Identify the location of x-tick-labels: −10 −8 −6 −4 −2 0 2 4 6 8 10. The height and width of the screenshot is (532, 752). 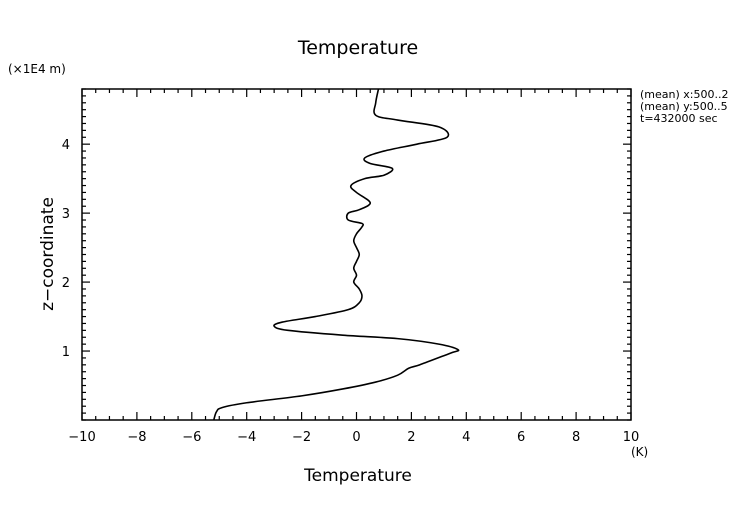
(353, 437).